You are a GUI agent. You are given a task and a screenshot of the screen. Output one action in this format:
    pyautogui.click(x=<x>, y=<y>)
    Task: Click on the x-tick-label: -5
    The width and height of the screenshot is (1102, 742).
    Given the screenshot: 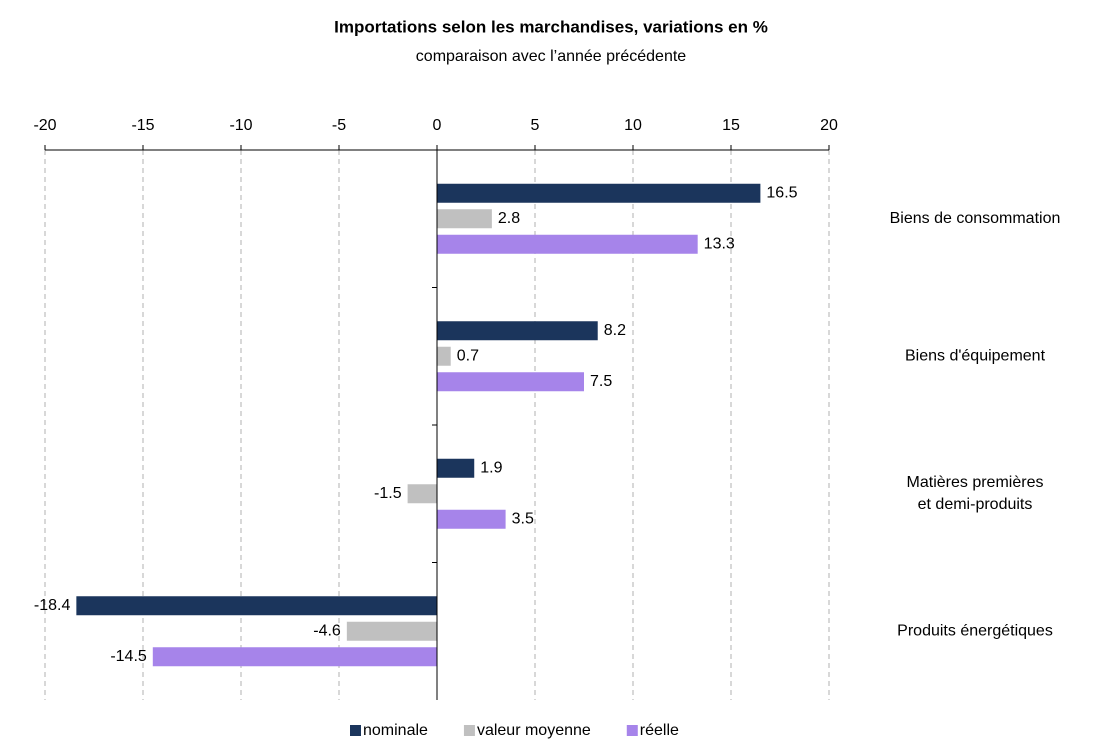 What is the action you would take?
    pyautogui.click(x=339, y=125)
    